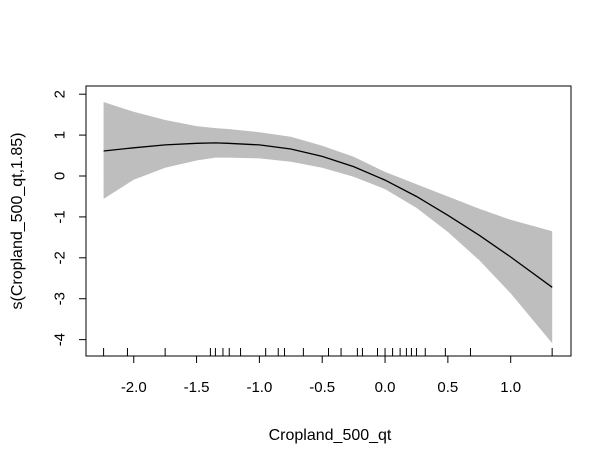 This screenshot has width=616, height=465. What do you see at coordinates (60, 135) in the screenshot?
I see `y-tick-label: 1` at bounding box center [60, 135].